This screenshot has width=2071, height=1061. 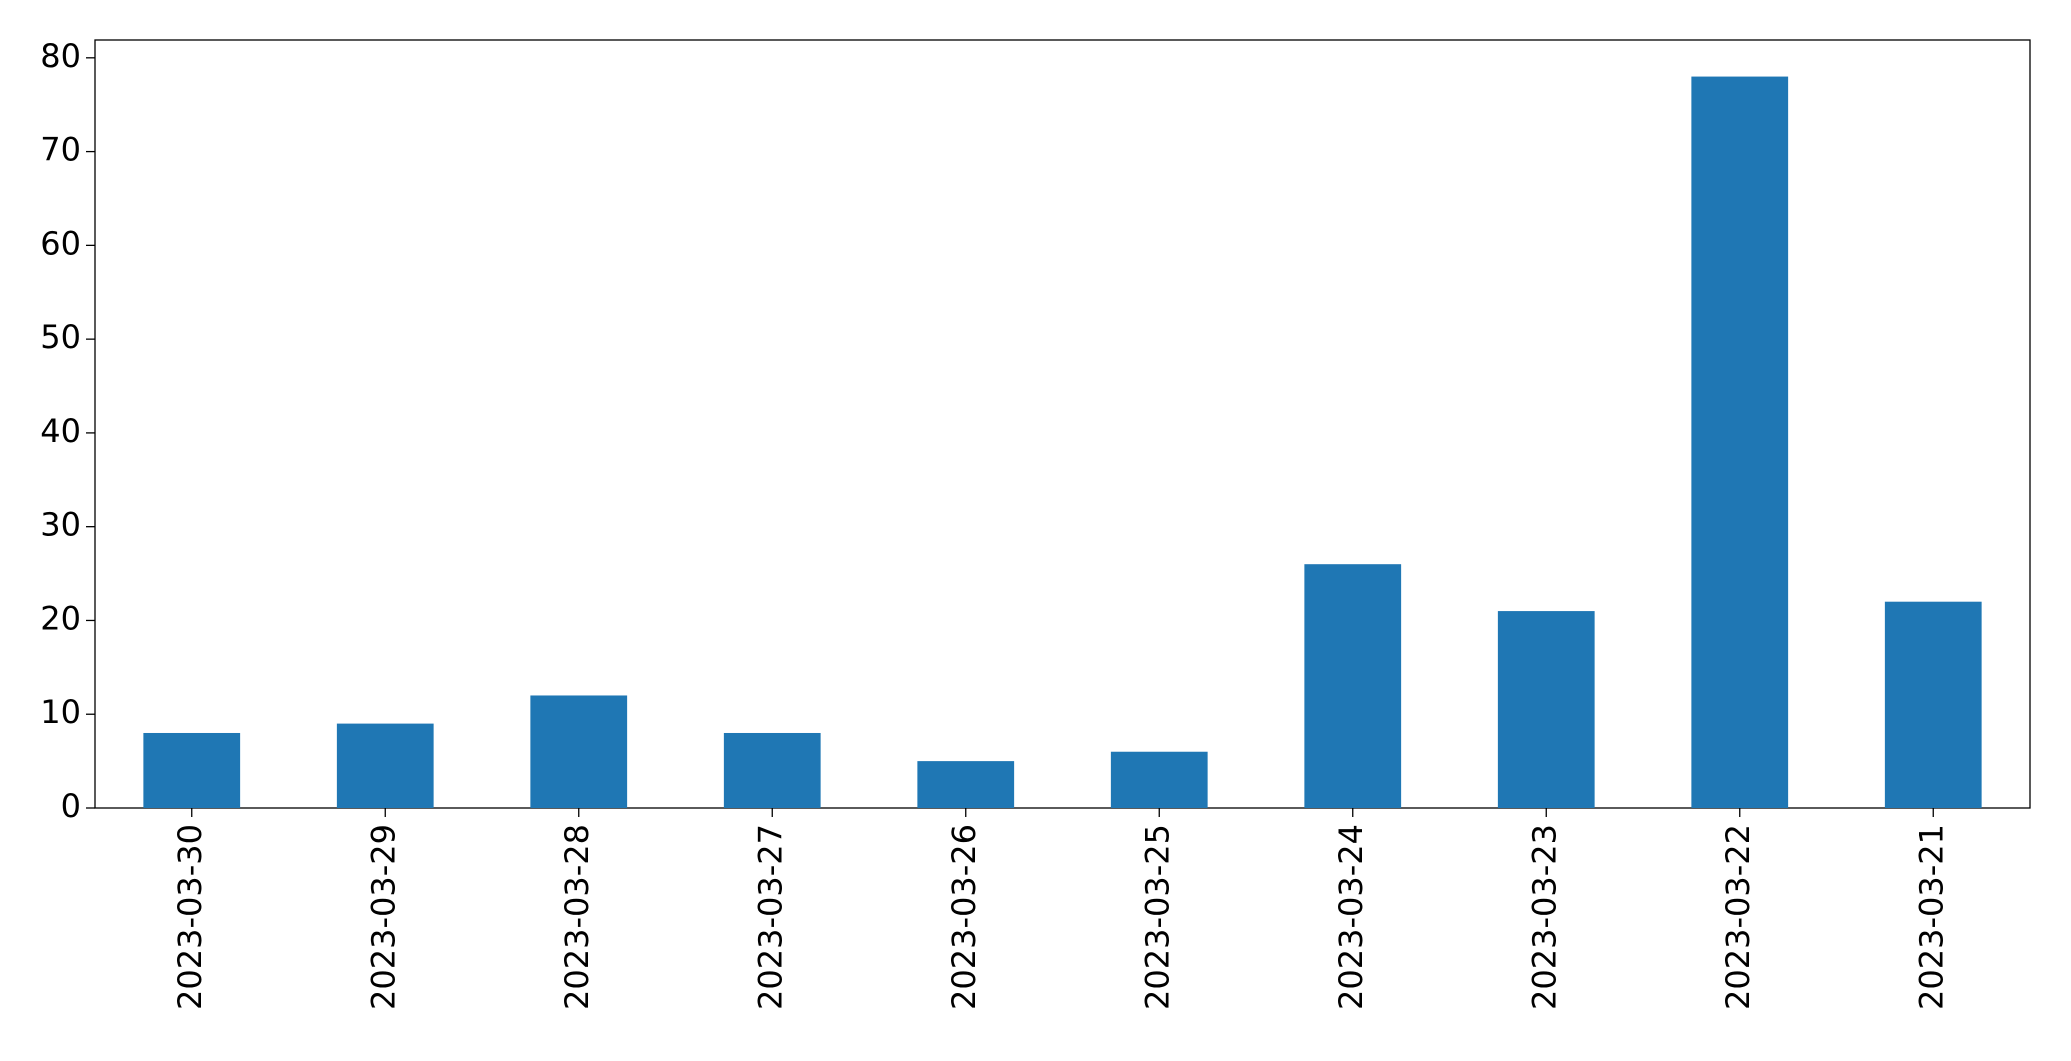 What do you see at coordinates (60, 525) in the screenshot?
I see `y-tick-label: 30` at bounding box center [60, 525].